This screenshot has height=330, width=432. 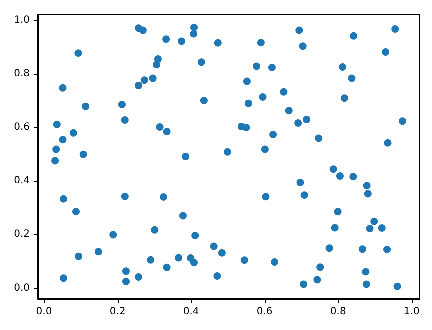 I want to click on y-tick-label: 0.2, so click(x=22, y=234).